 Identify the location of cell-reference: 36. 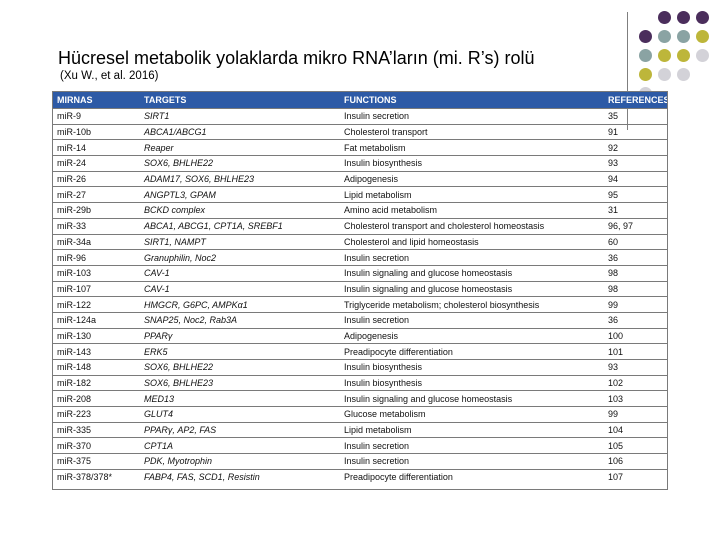
(635, 320).